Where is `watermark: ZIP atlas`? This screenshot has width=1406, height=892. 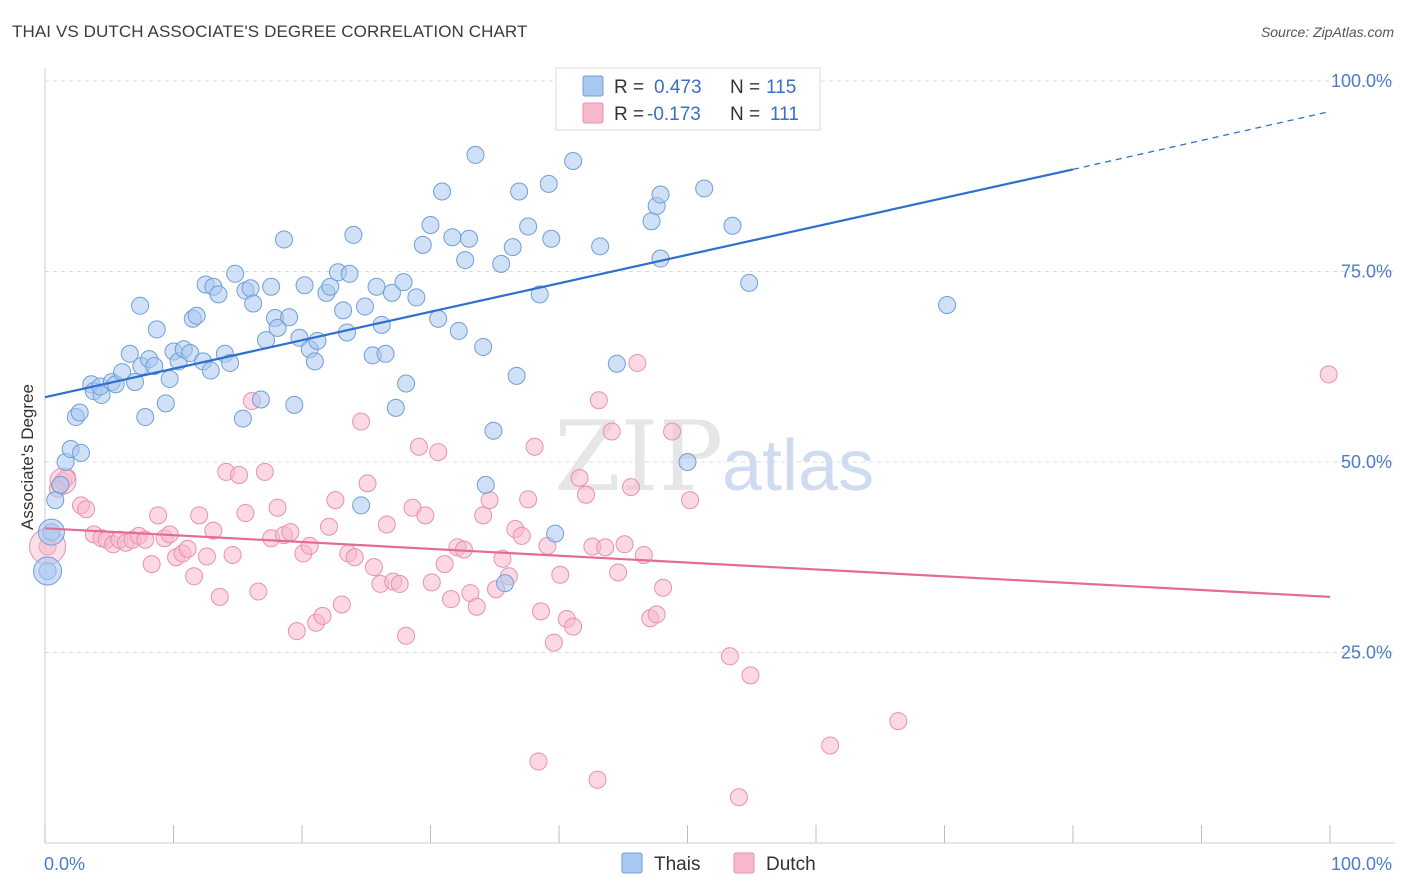 watermark: ZIP atlas is located at coordinates (714, 457).